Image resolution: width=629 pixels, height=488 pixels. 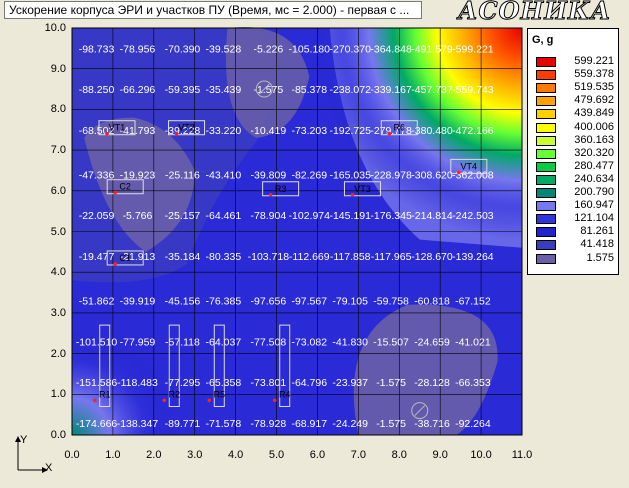 I want to click on cell-label: -38.716, so click(x=432, y=424).